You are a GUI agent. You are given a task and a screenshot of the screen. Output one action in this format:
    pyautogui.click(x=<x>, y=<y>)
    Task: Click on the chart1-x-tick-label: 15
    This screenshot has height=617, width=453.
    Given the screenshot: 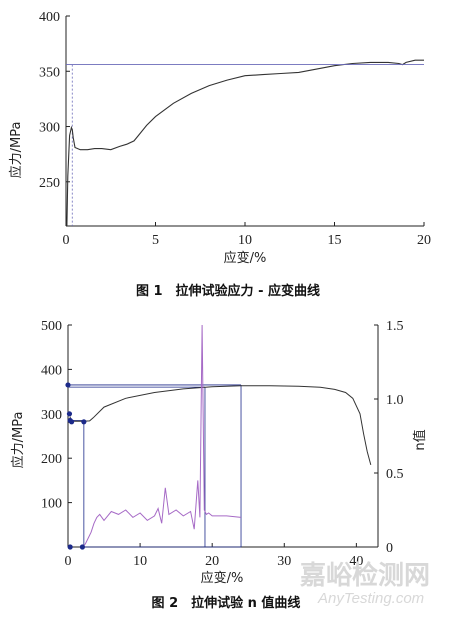 What is the action you would take?
    pyautogui.click(x=335, y=240)
    